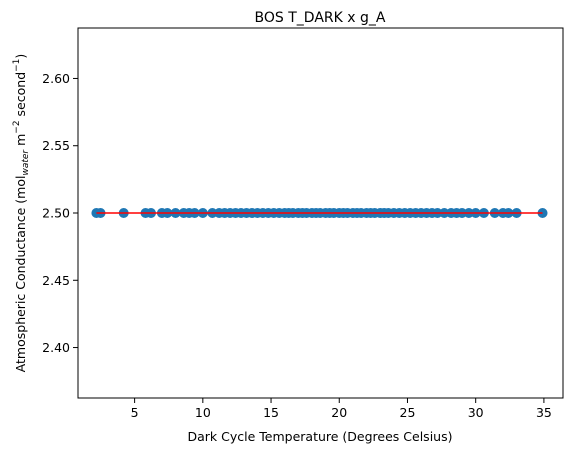  I want to click on chart-title: BOS T_DARK x g_A, so click(320, 18).